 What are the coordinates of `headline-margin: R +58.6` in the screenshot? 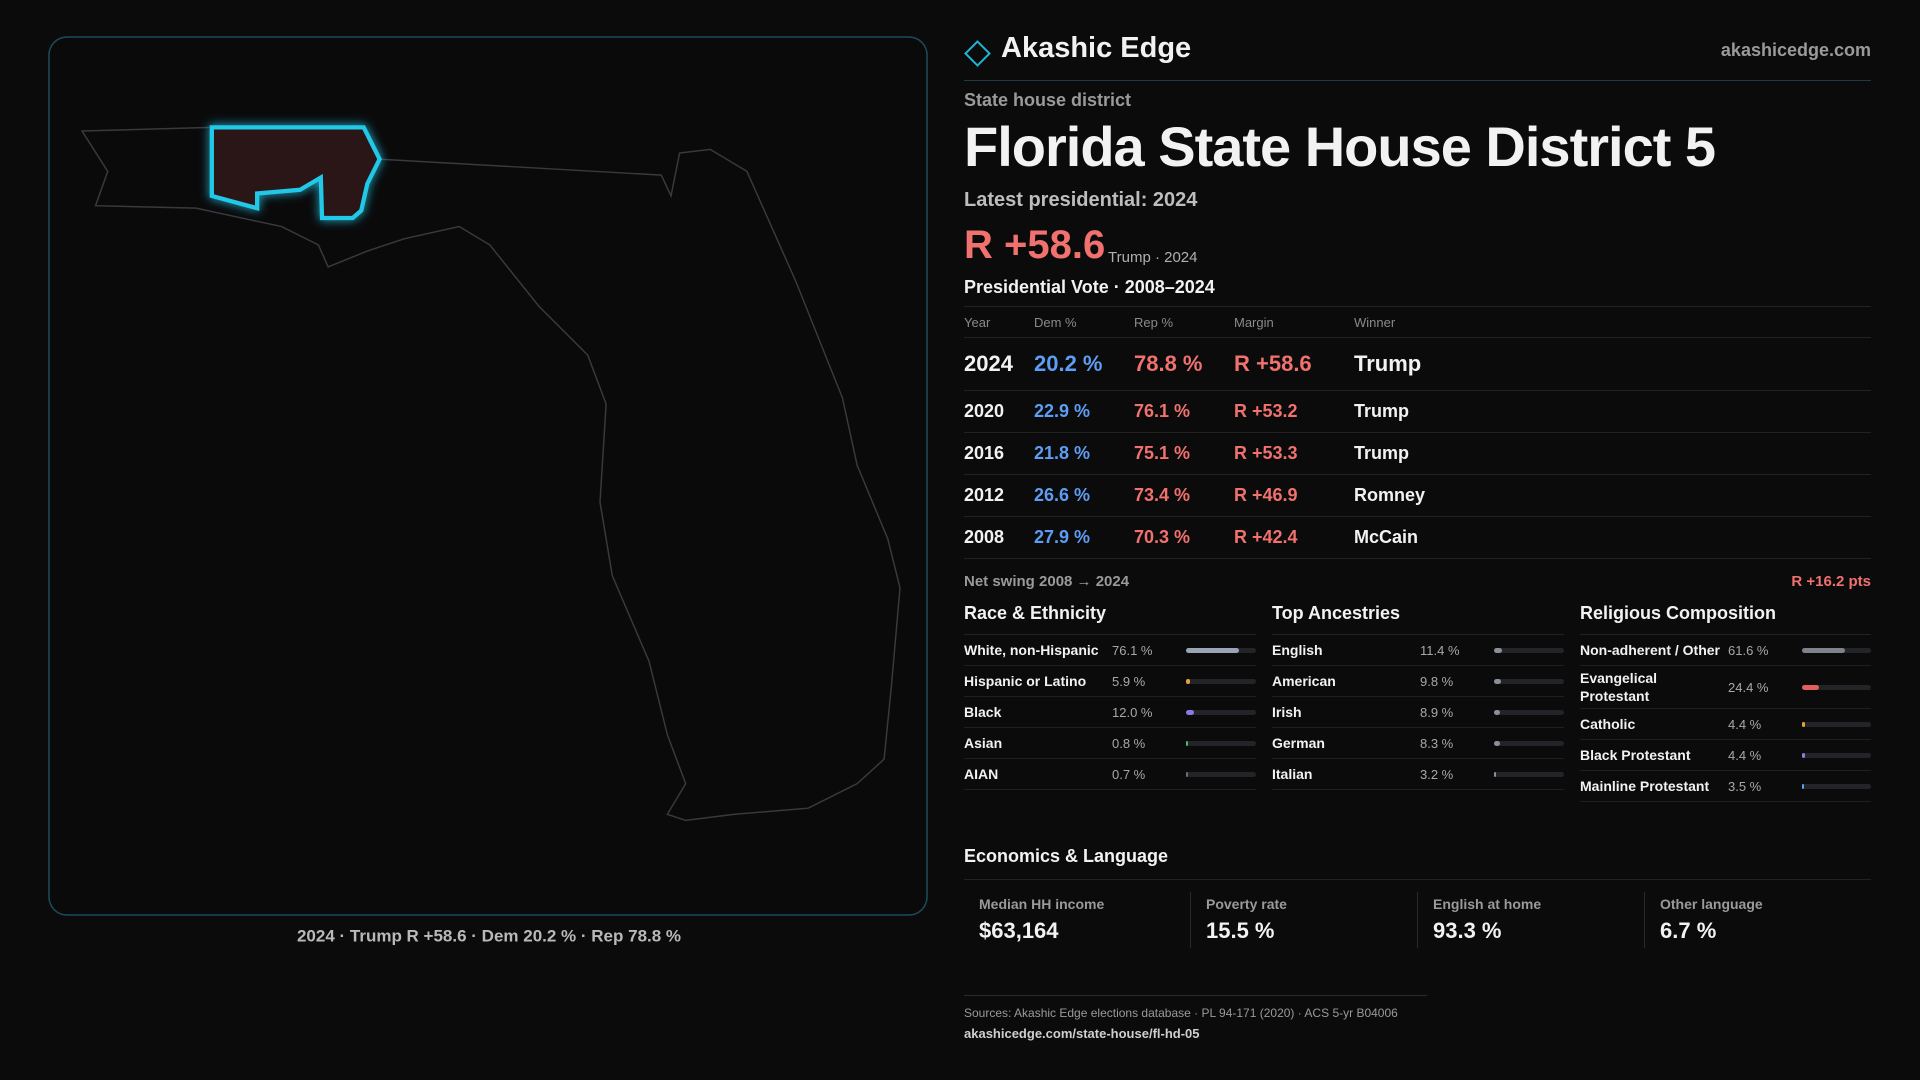 It's located at (1035, 245).